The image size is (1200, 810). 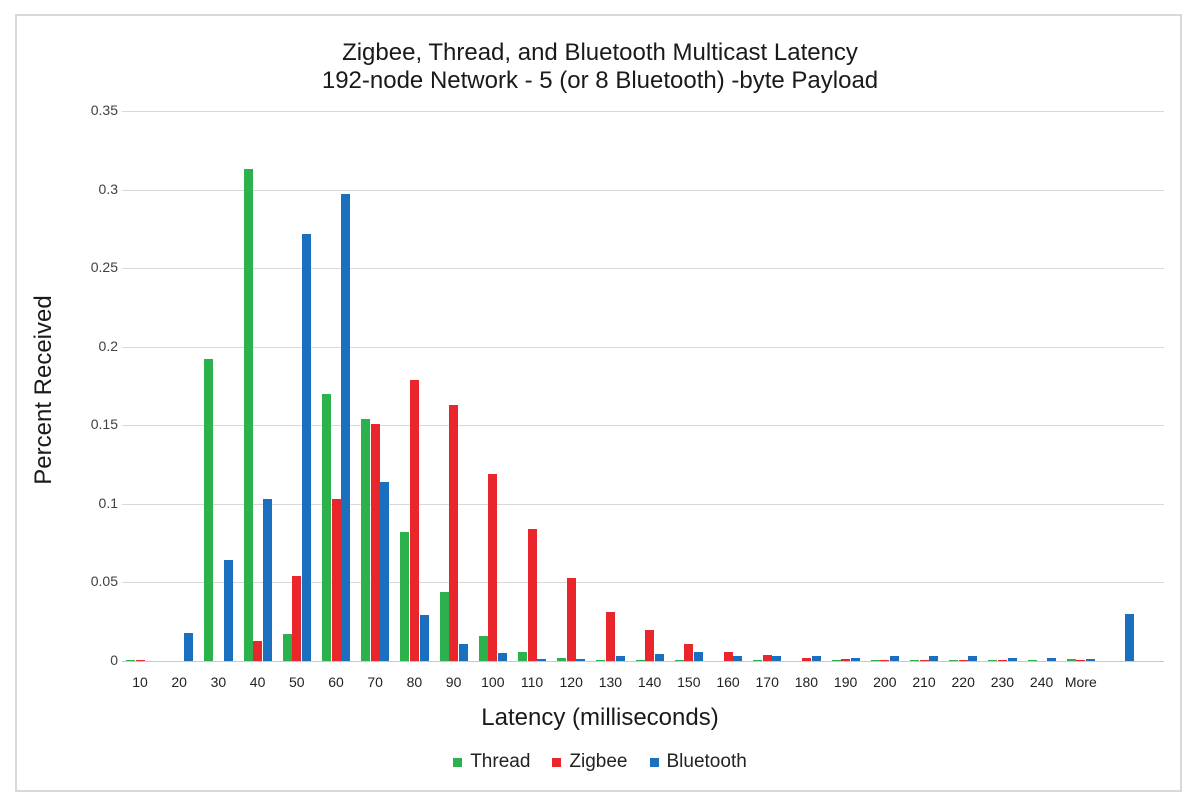 What do you see at coordinates (924, 682) in the screenshot?
I see `x-tick-label: 210` at bounding box center [924, 682].